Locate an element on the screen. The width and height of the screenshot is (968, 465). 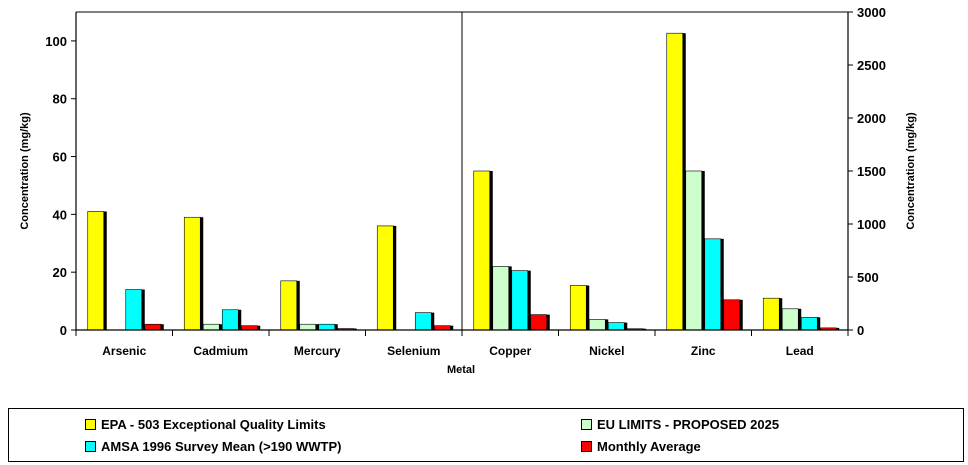
x-tick-label-zinc: Zinc is located at coordinates (703, 351).